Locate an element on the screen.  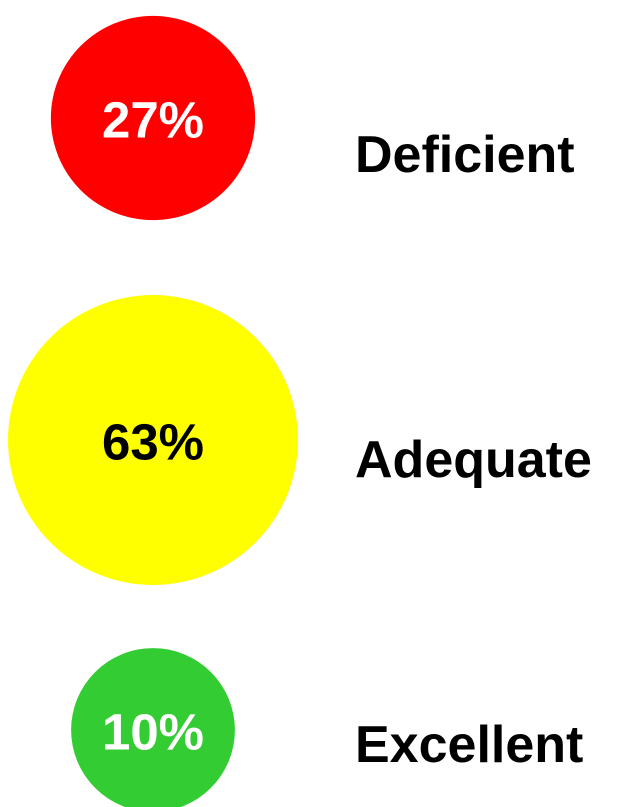
category-label: Excellent is located at coordinates (469, 745).